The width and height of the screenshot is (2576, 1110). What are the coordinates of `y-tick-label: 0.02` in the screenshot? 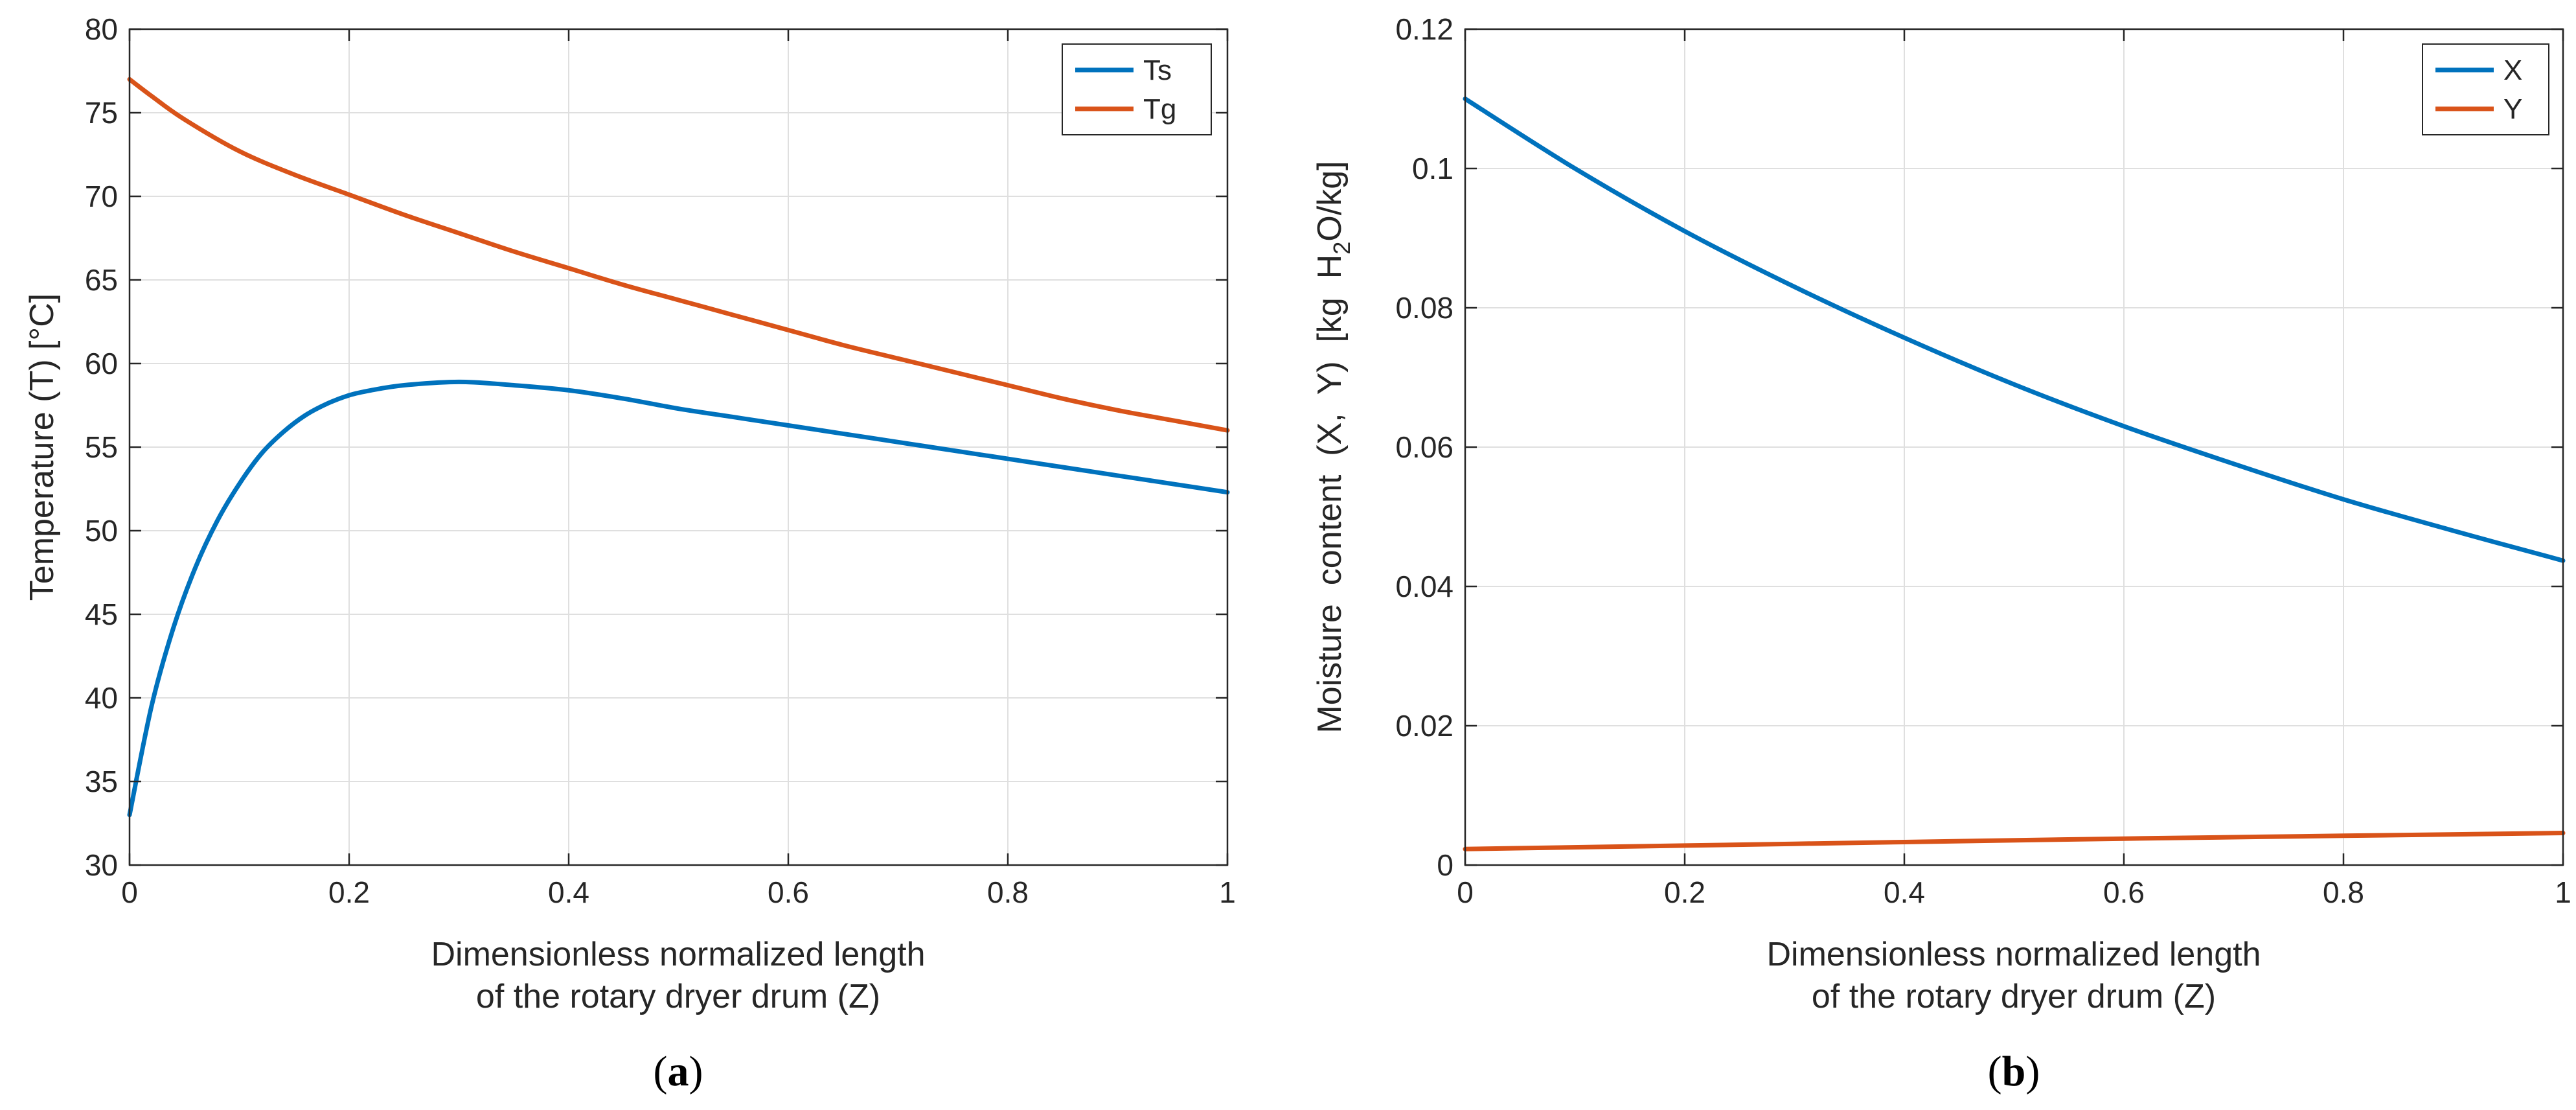 It's located at (1424, 726).